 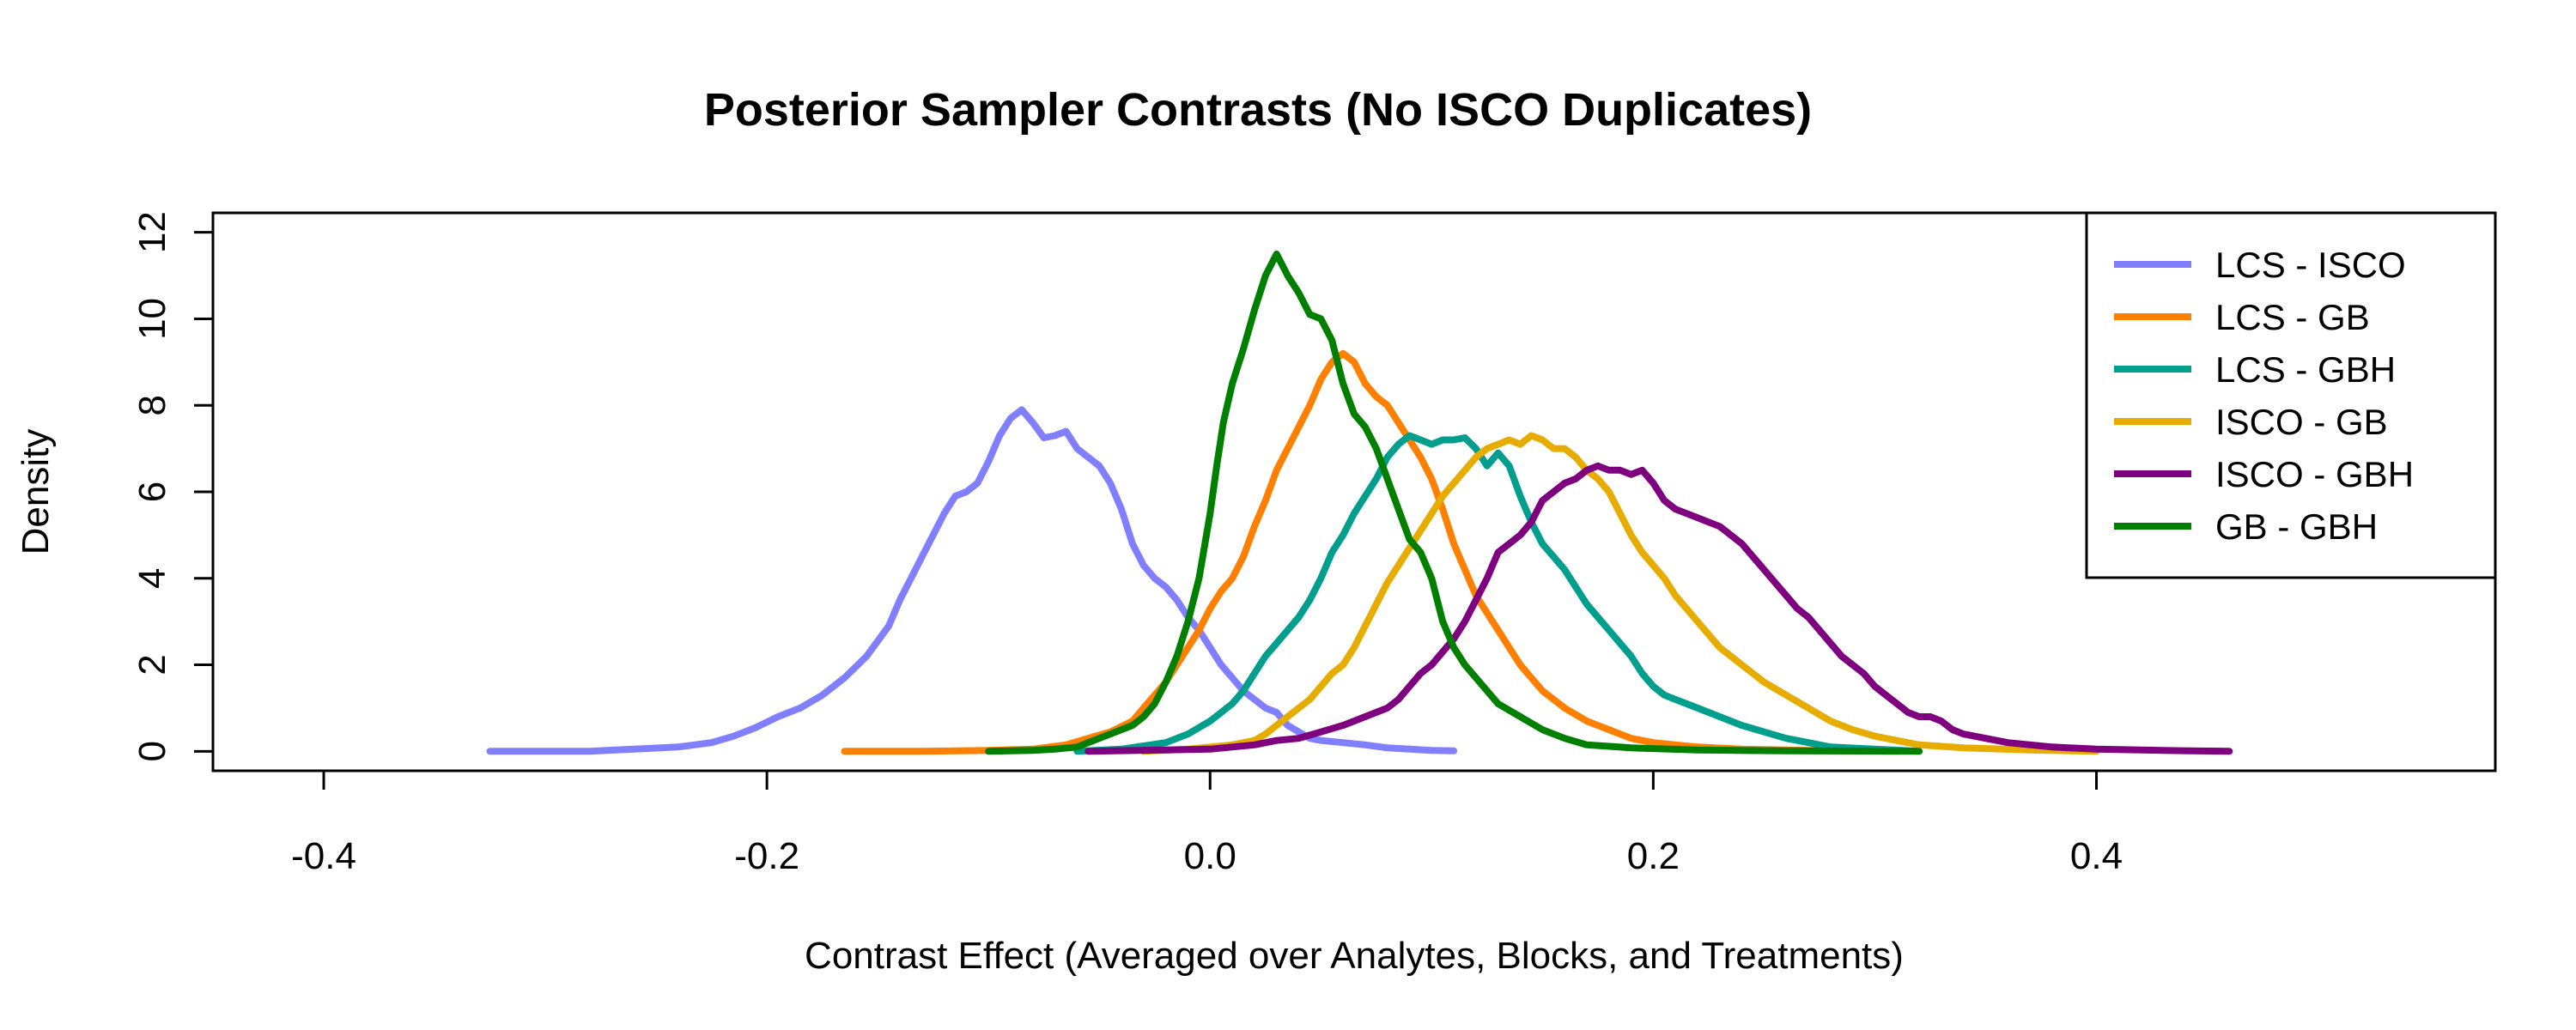 I want to click on x-tick-label: 0.2, so click(x=1653, y=856).